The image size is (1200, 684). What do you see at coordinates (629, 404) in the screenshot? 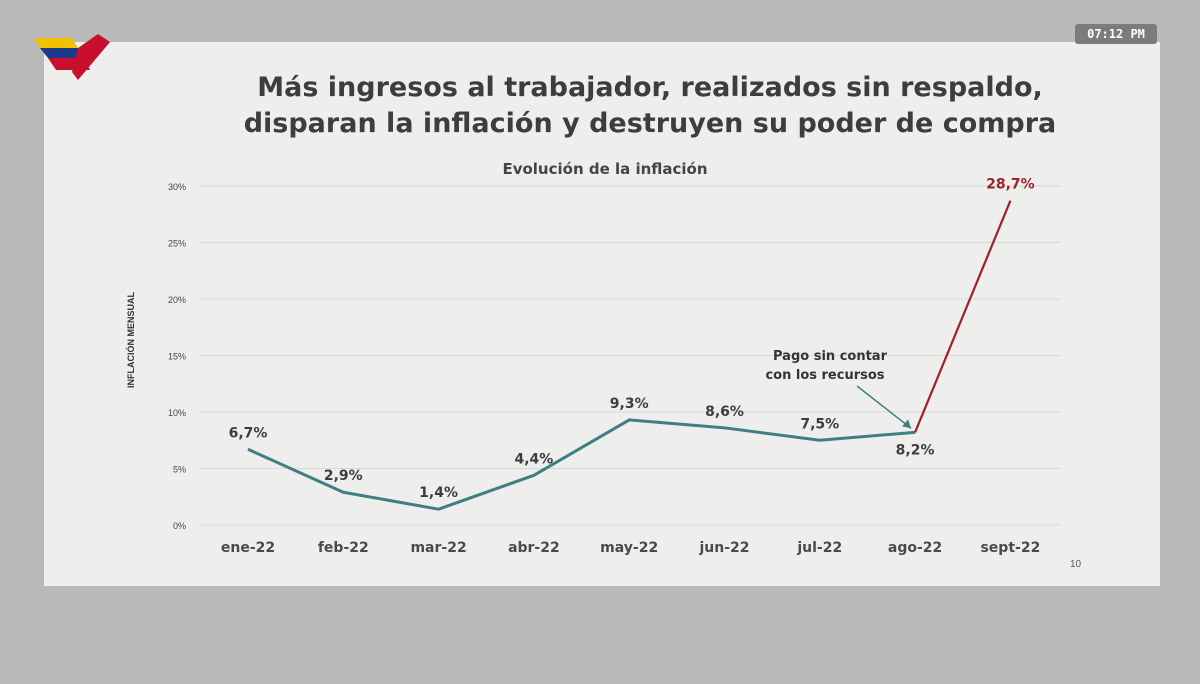
I see `data-label: 9,3%` at bounding box center [629, 404].